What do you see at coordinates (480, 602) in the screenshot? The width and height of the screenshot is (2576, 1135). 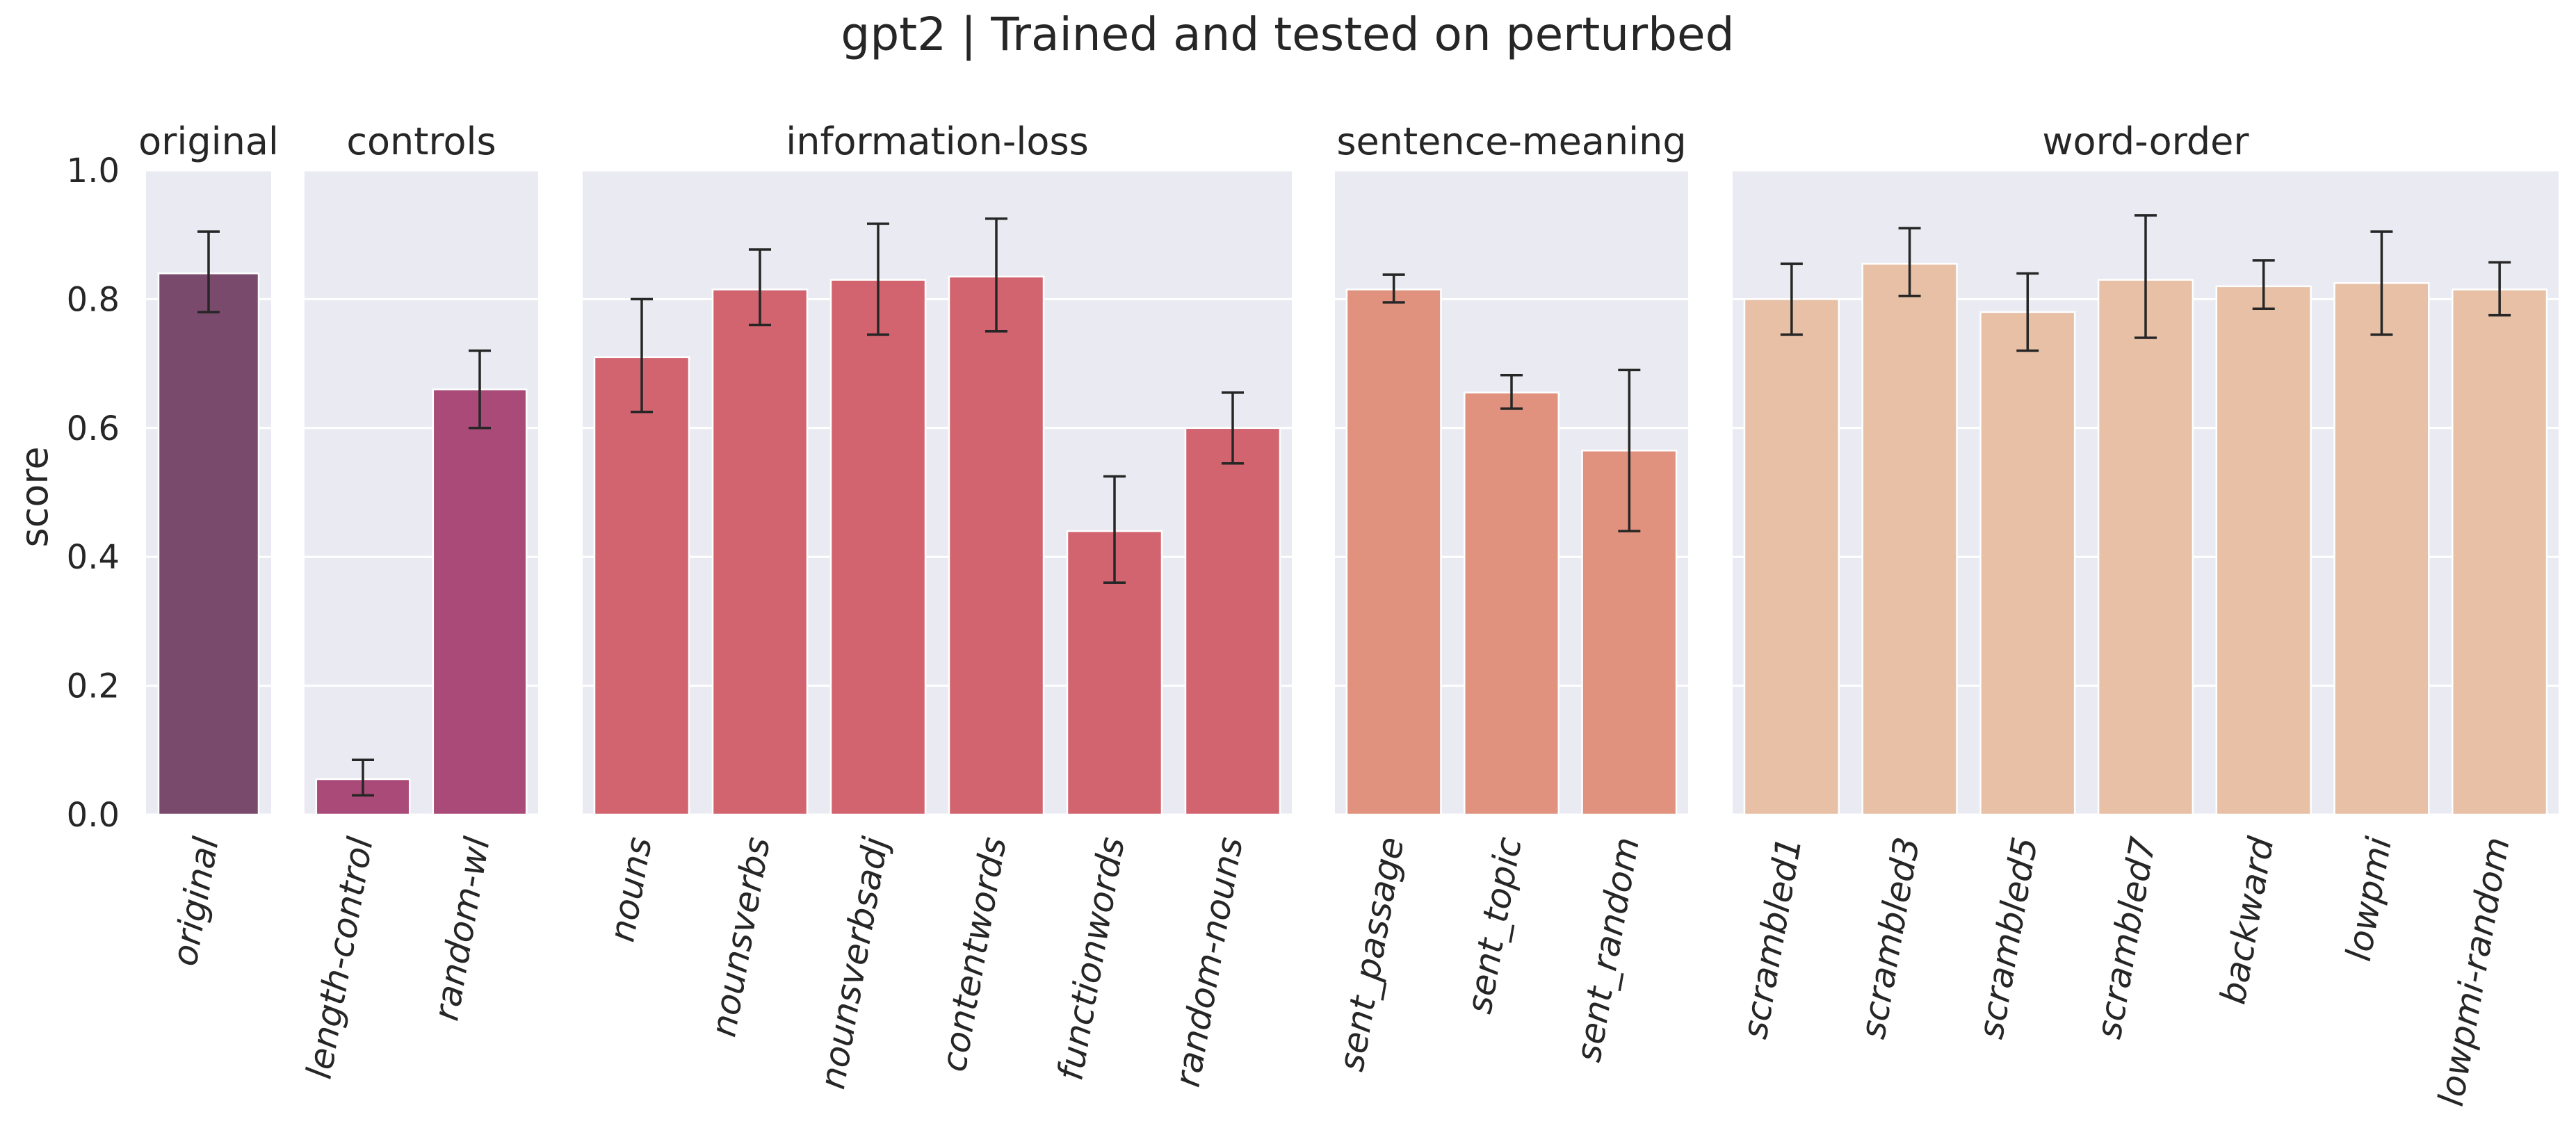 I see `bar-random-wl` at bounding box center [480, 602].